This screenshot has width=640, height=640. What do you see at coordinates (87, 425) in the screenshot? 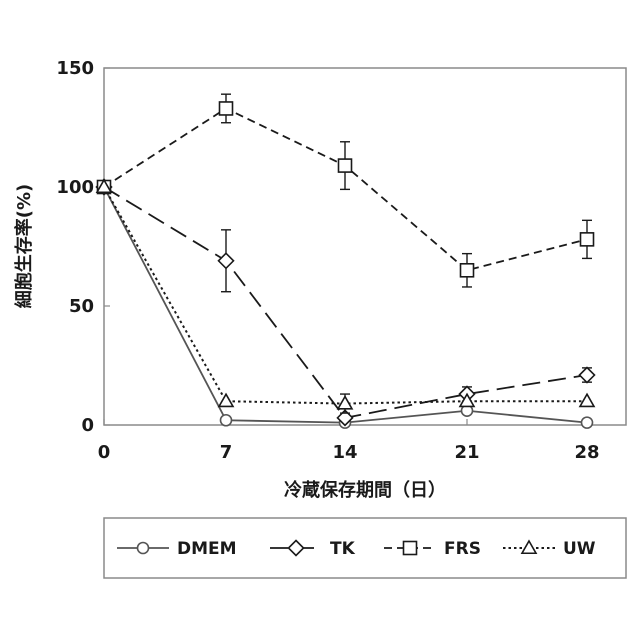
I see `y-tick-label: 0` at bounding box center [87, 425].